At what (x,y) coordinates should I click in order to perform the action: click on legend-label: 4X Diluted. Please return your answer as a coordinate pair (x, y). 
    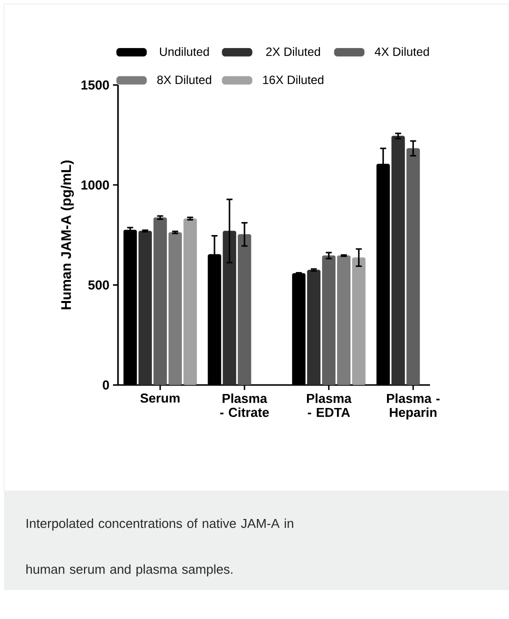
    Looking at the image, I should click on (401, 51).